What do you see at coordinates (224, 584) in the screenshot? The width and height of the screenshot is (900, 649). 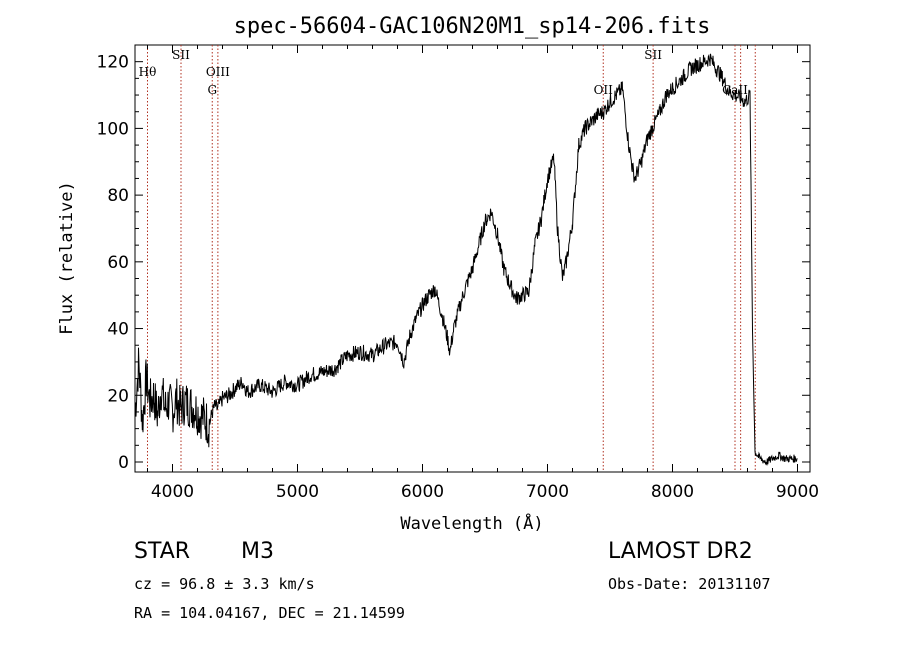 I see `cz-label: cz = 96.8 ± 3.3 km/s` at bounding box center [224, 584].